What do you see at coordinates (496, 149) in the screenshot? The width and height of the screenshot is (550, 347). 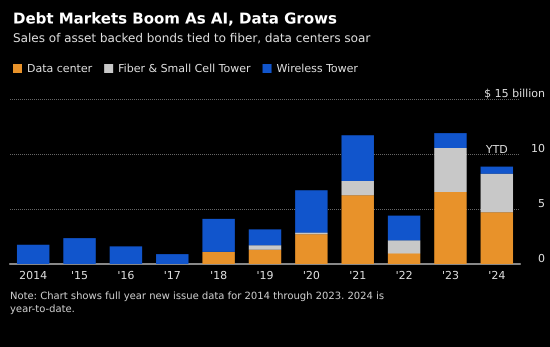 I see `annotation: YTD` at bounding box center [496, 149].